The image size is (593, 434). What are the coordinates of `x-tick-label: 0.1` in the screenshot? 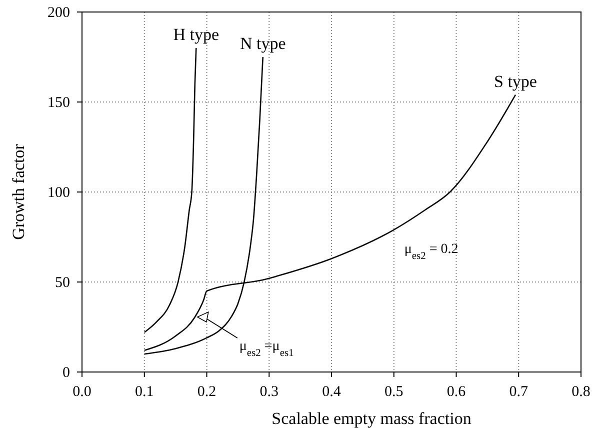 It's located at (144, 392).